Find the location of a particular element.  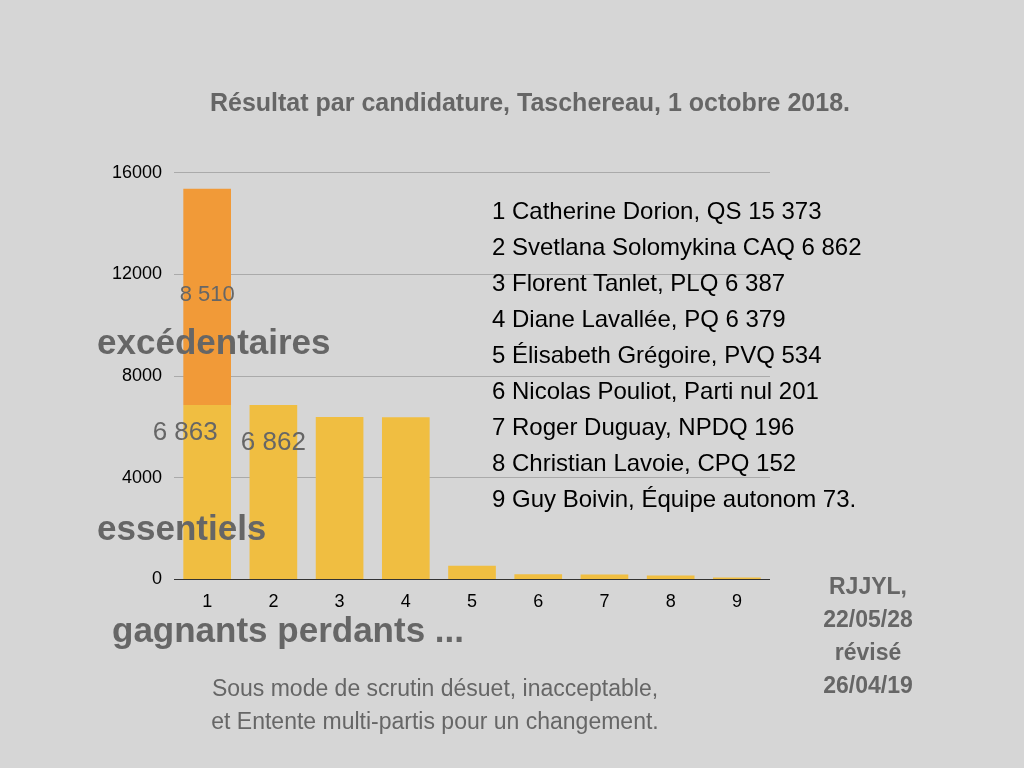

annotation: 4 Diane Lavallée, PQ 6 379 is located at coordinates (639, 319).